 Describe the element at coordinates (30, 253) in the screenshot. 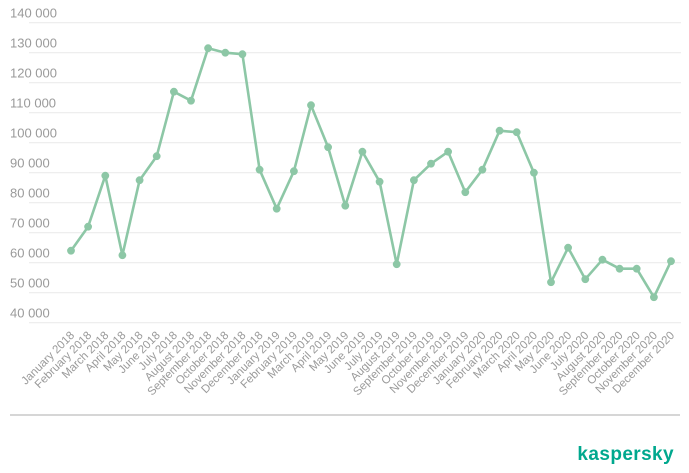

I see `y-axis-label: 60 000` at that location.